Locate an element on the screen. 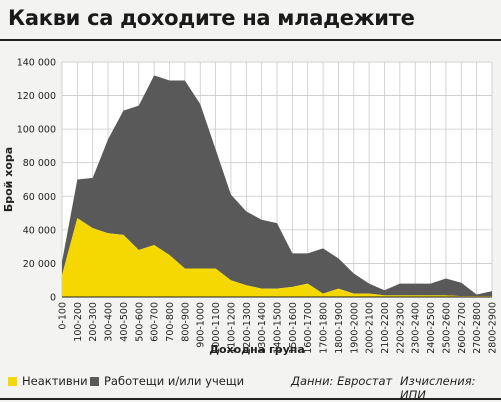 The width and height of the screenshot is (501, 402). chart-title: Какви са доходите на младежите is located at coordinates (211, 18).